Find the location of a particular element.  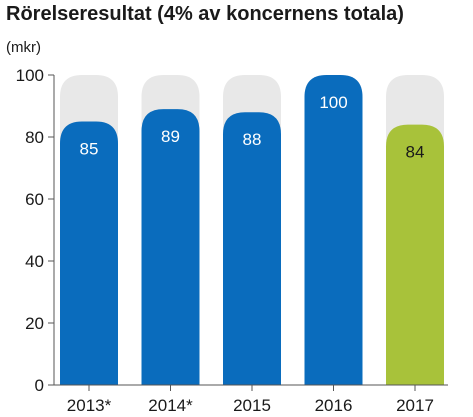

data-label: 88 is located at coordinates (252, 139).